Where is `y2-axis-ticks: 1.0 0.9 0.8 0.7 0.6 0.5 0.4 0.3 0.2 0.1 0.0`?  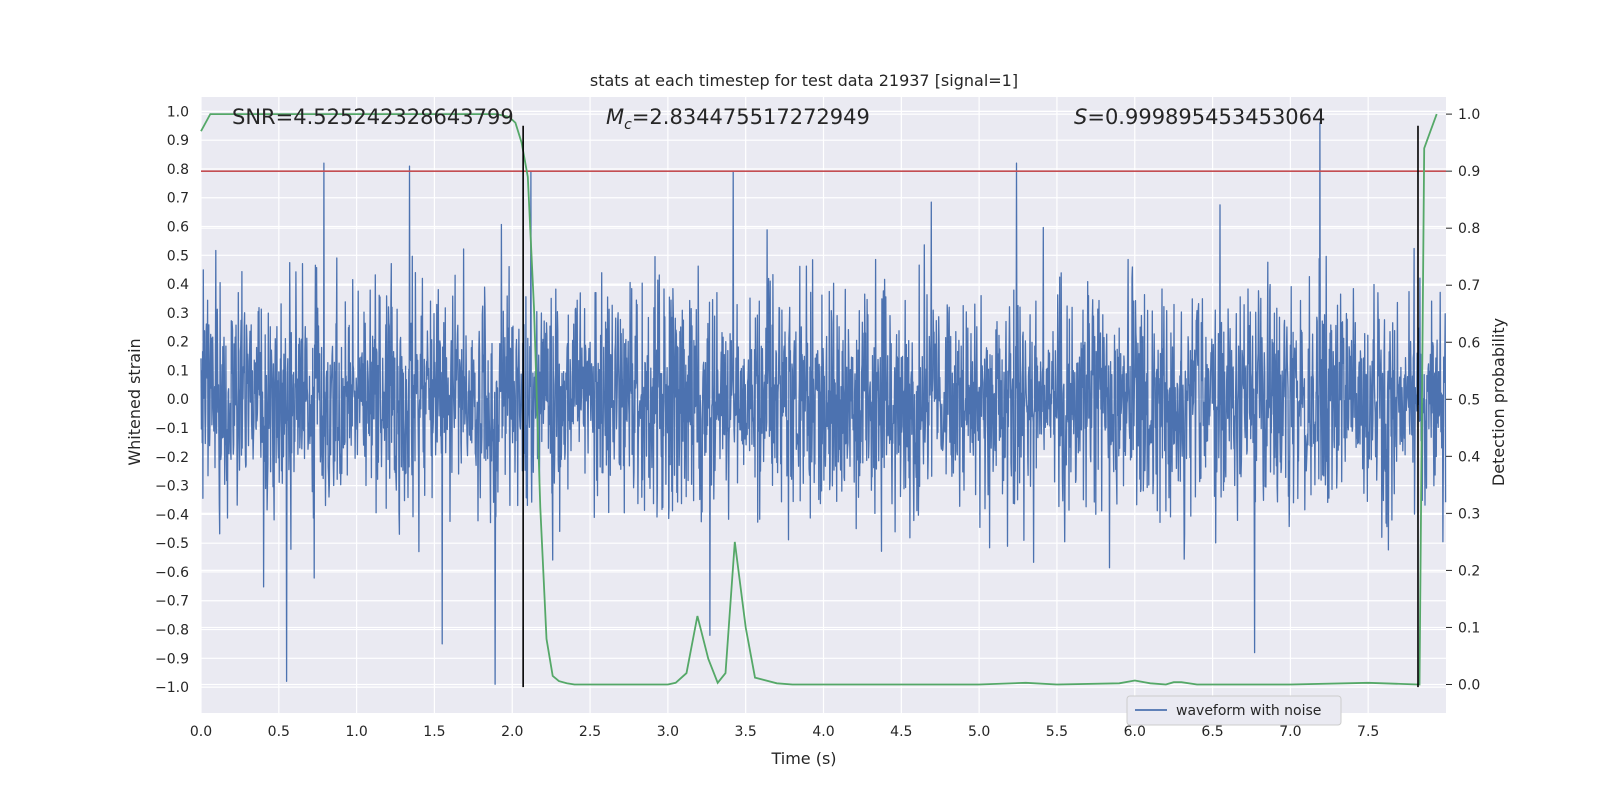
y2-axis-ticks: 1.0 0.9 0.8 0.7 0.6 0.5 0.4 0.3 0.2 0.1 0.0 is located at coordinates (1463, 400).